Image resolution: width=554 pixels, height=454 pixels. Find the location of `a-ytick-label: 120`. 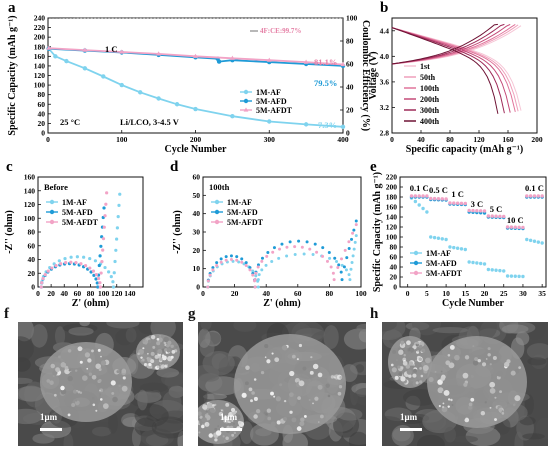

a-ytick-label: 120 is located at coordinates (40, 75).